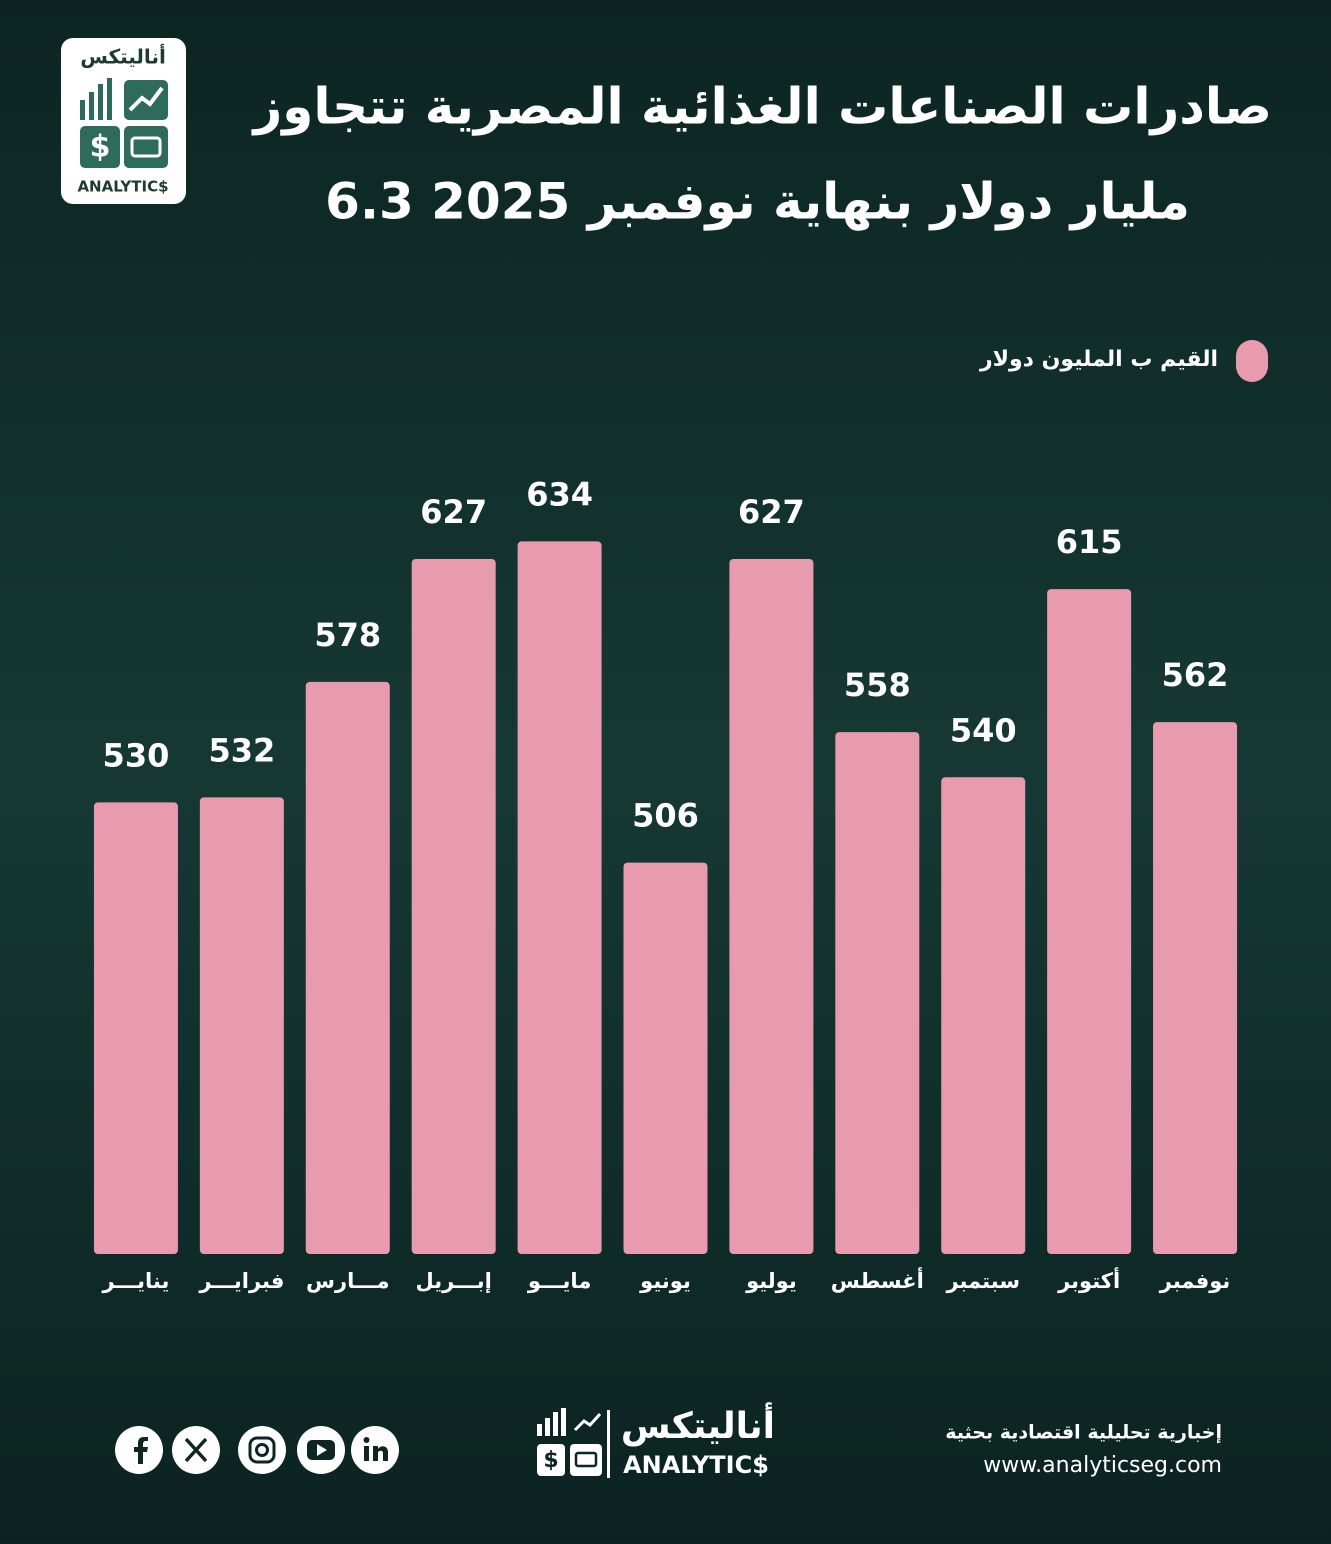 This screenshot has height=1544, width=1331. I want to click on footer-url: www.analyticseg.com, so click(1102, 1465).